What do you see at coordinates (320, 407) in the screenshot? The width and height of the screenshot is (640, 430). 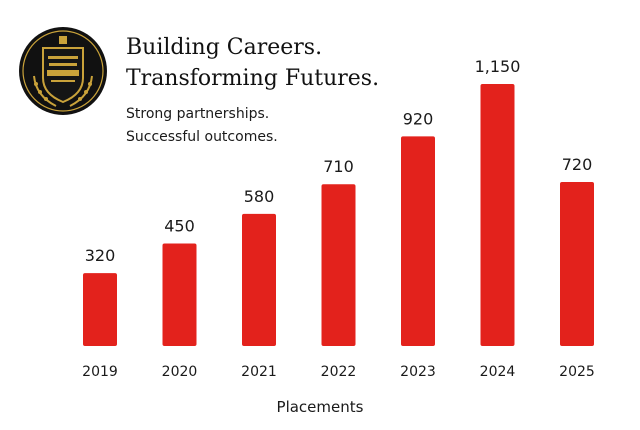 I see `x-axis-label: Placements` at bounding box center [320, 407].